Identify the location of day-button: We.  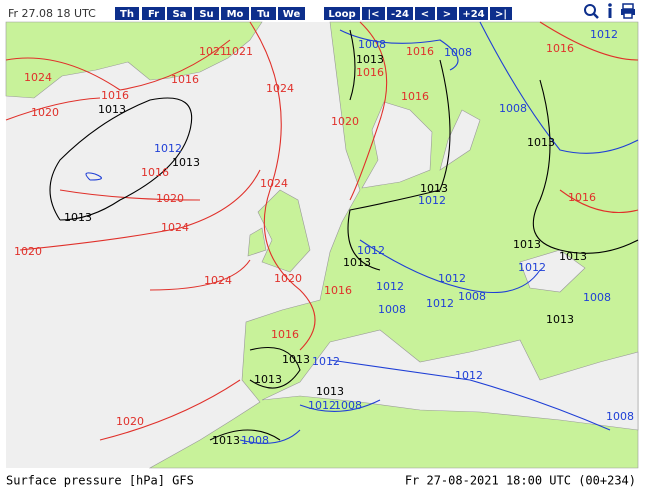
(291, 13).